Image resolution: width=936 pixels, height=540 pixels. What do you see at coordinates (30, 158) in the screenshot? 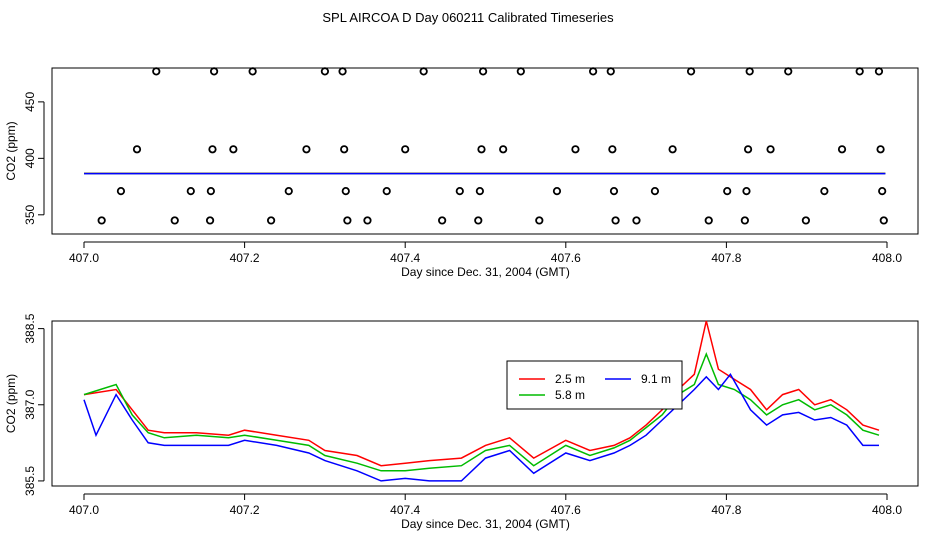
I see `y-tick-label: 400` at bounding box center [30, 158].